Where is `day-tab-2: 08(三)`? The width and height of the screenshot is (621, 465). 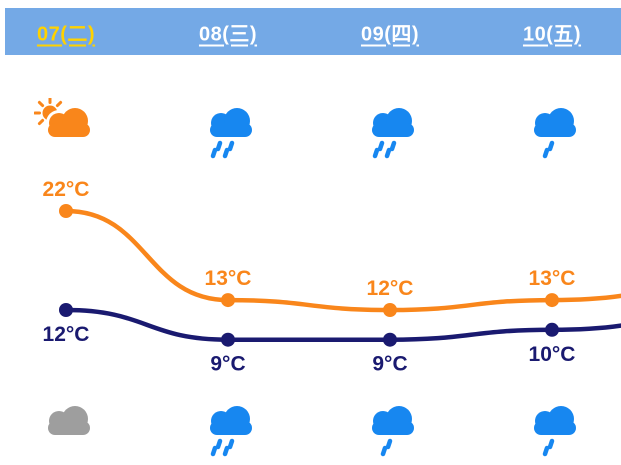 day-tab-2: 08(三) is located at coordinates (228, 34).